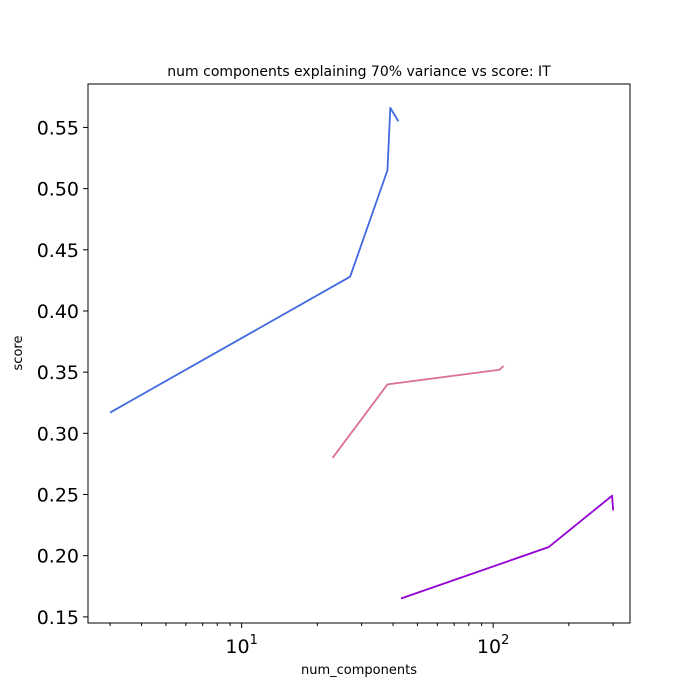 This screenshot has height=700, width=700. What do you see at coordinates (505, 640) in the screenshot?
I see `x-tick-exponent: 2` at bounding box center [505, 640].